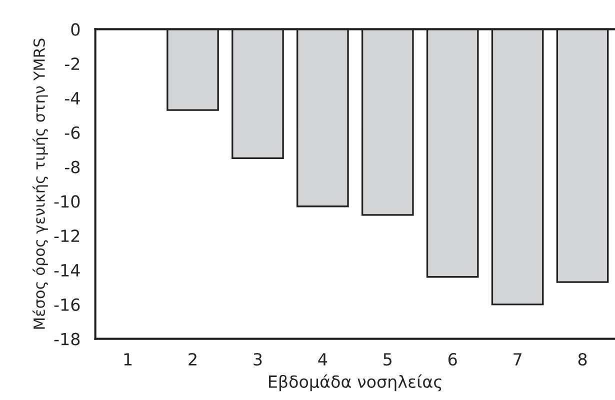 Image resolution: width=615 pixels, height=400 pixels. Describe the element at coordinates (72, 132) in the screenshot. I see `y-tick-label: -6` at that location.